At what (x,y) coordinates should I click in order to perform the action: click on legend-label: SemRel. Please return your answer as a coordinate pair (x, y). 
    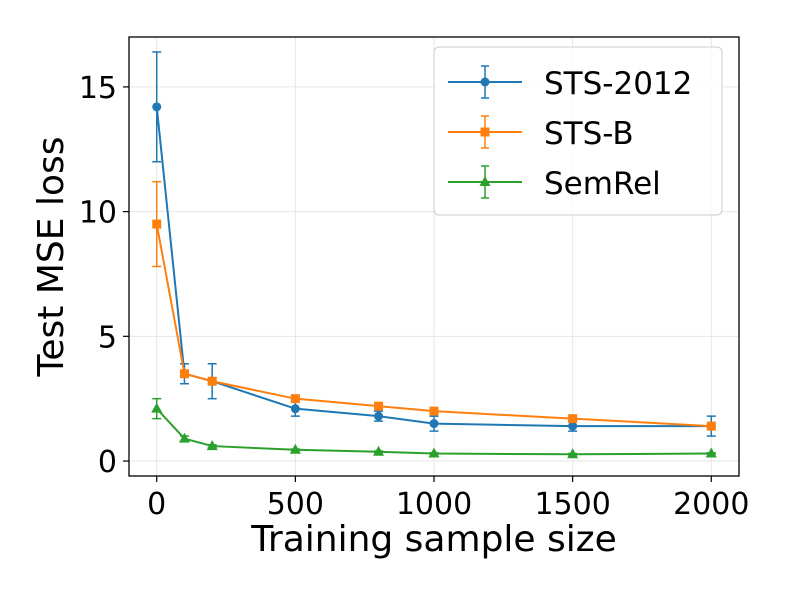
    Looking at the image, I should click on (602, 184).